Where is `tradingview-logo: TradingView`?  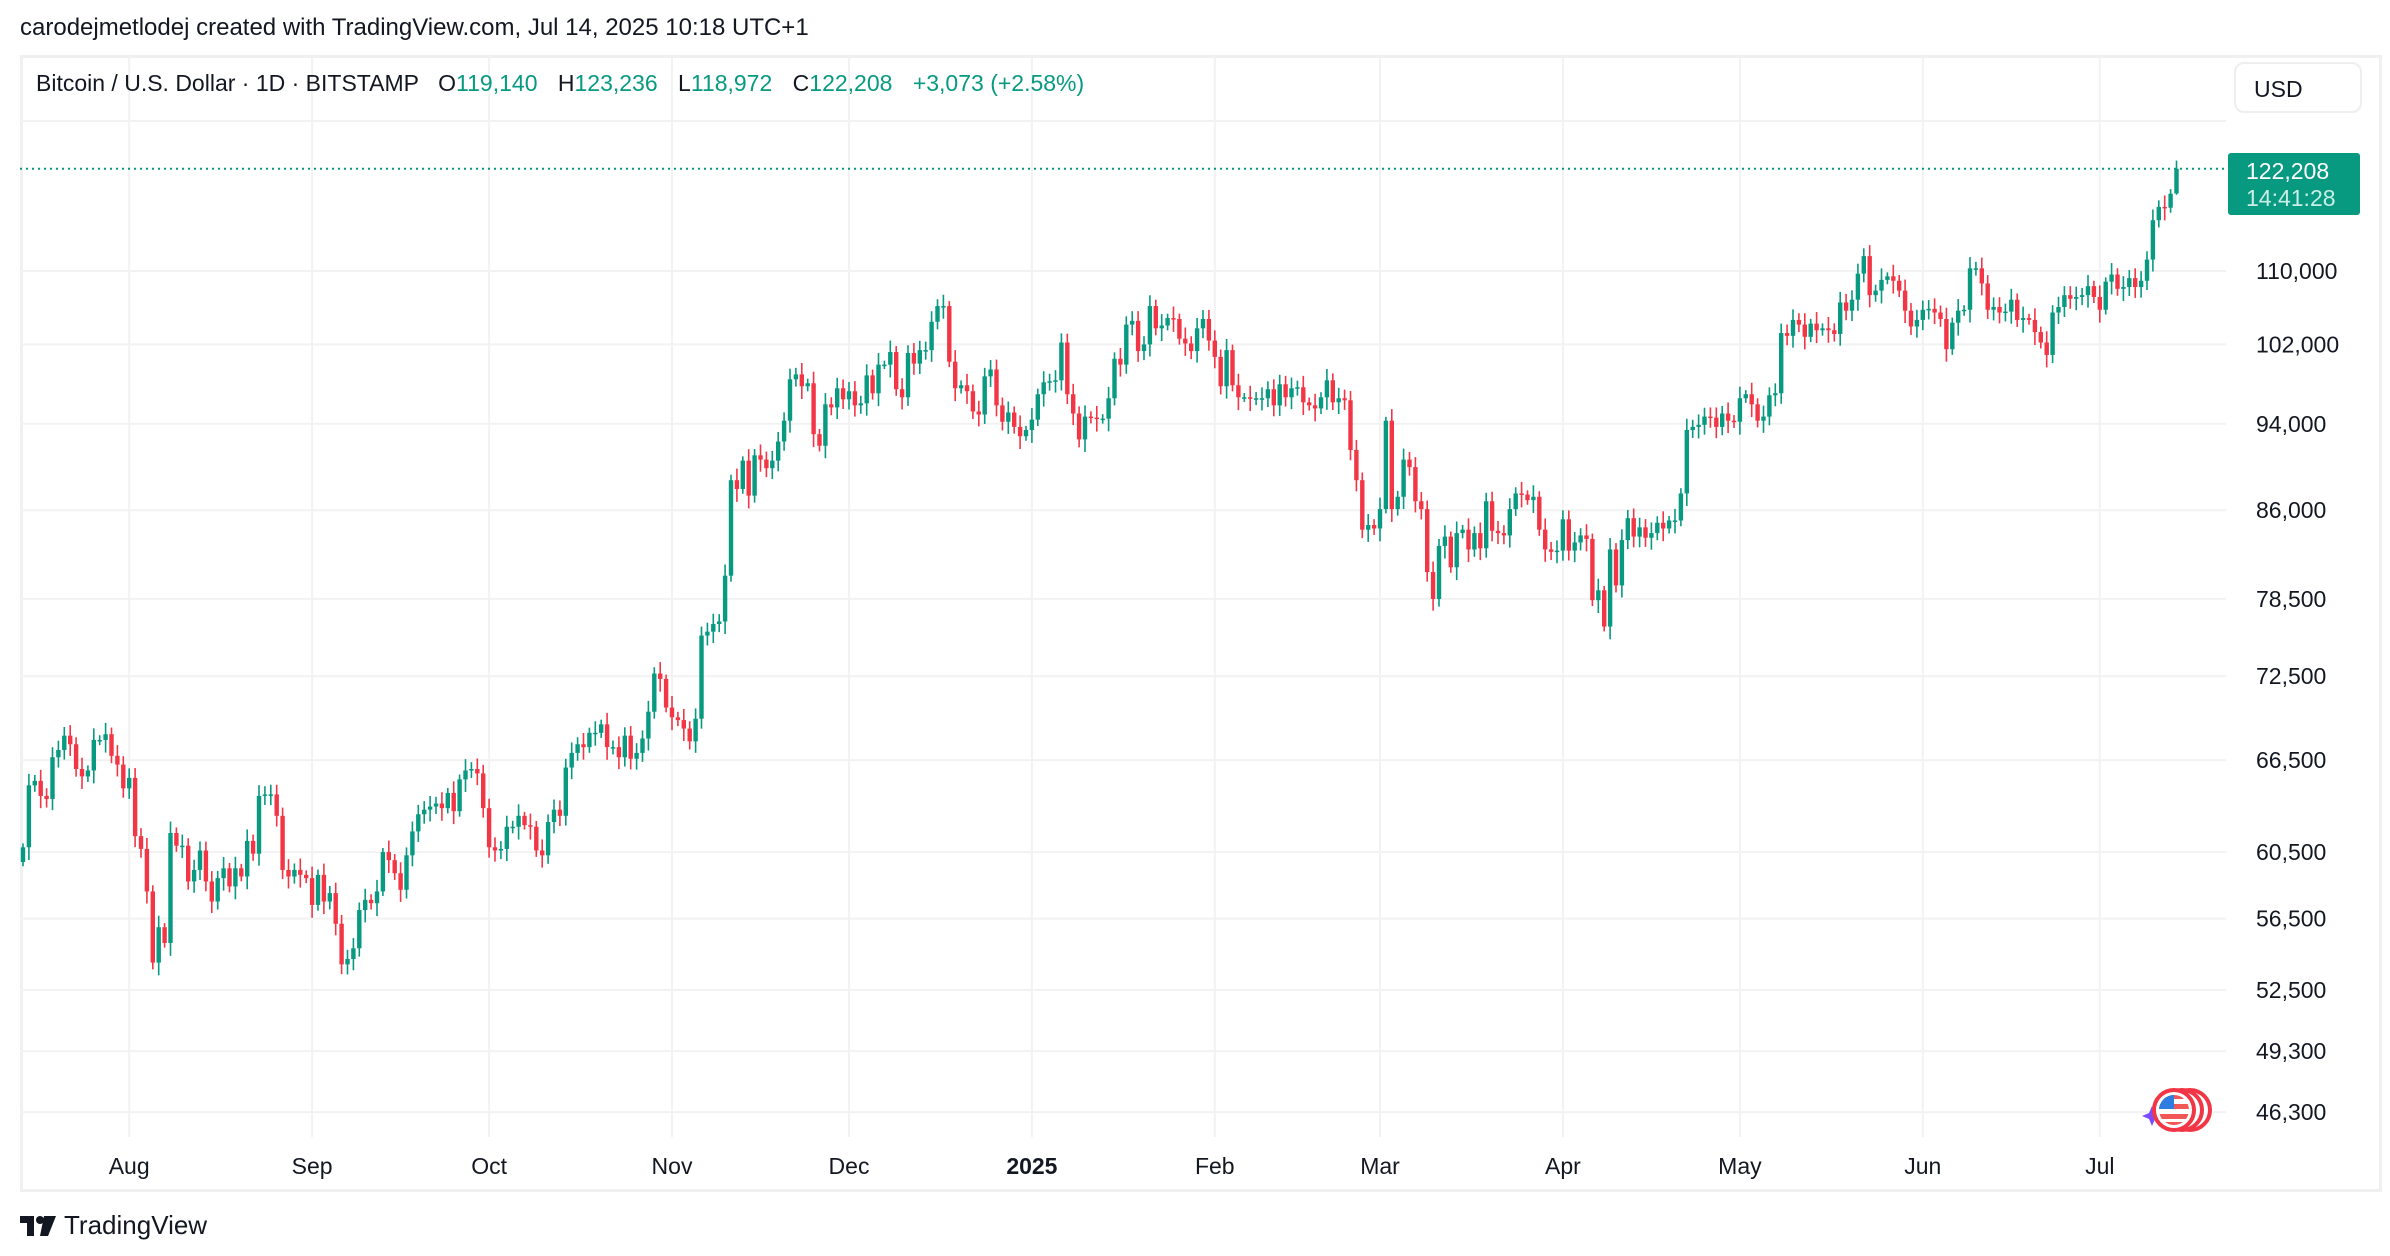 tradingview-logo: TradingView is located at coordinates (113, 1225).